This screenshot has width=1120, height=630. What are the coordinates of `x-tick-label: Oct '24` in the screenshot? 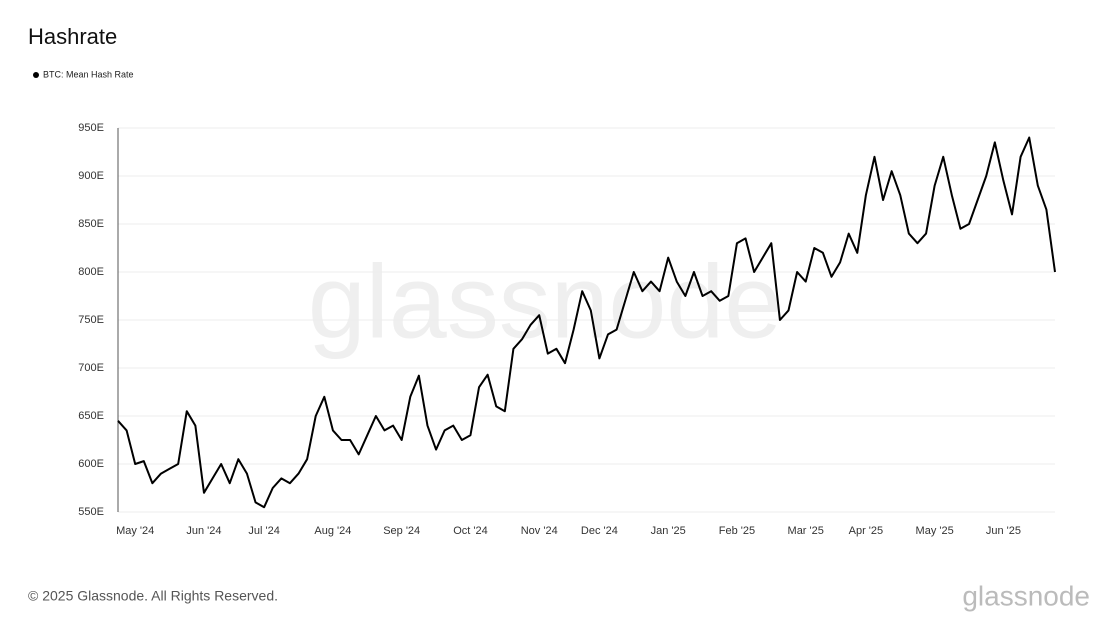 It's located at (470, 531).